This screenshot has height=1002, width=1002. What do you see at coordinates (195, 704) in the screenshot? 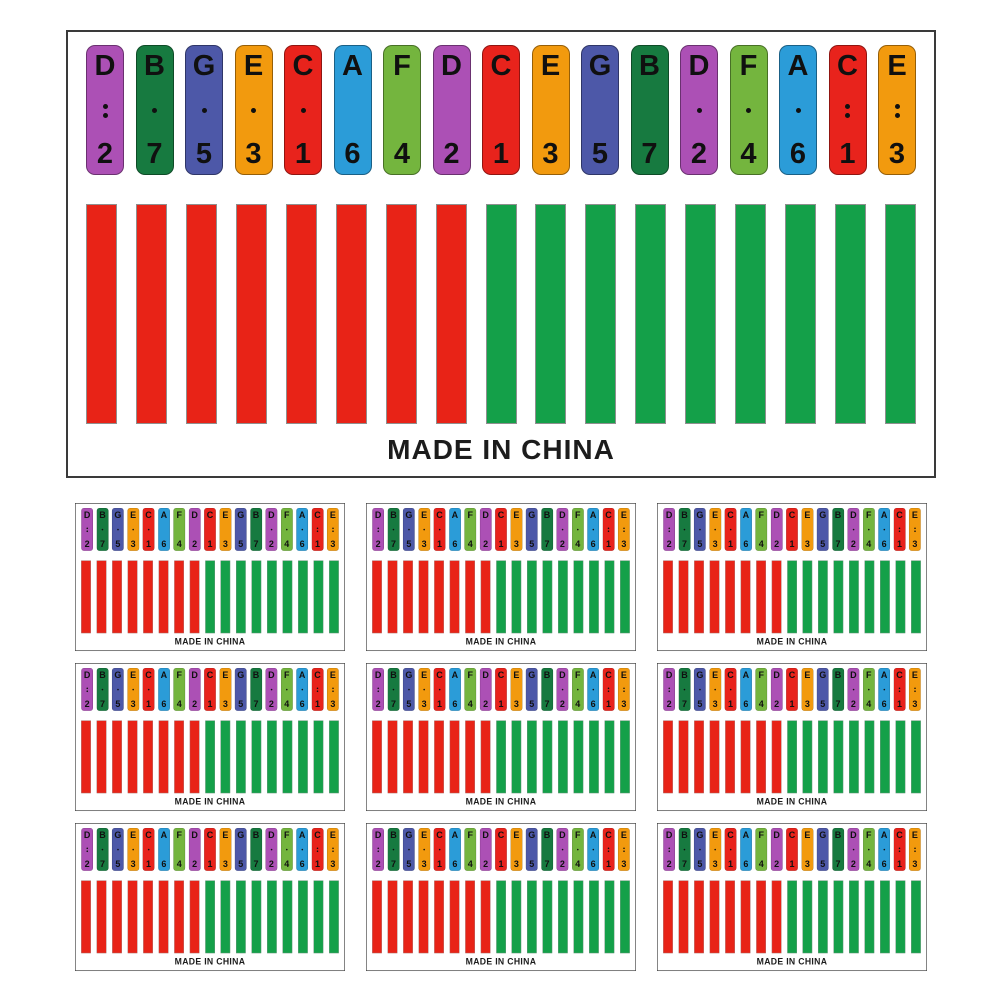
I see `jianpu-number: 2` at bounding box center [195, 704].